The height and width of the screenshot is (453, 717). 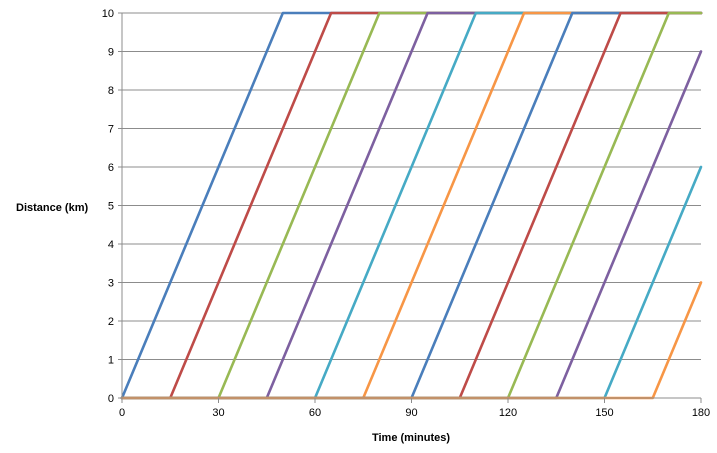 I want to click on x-tick-label: 60, so click(x=315, y=413).